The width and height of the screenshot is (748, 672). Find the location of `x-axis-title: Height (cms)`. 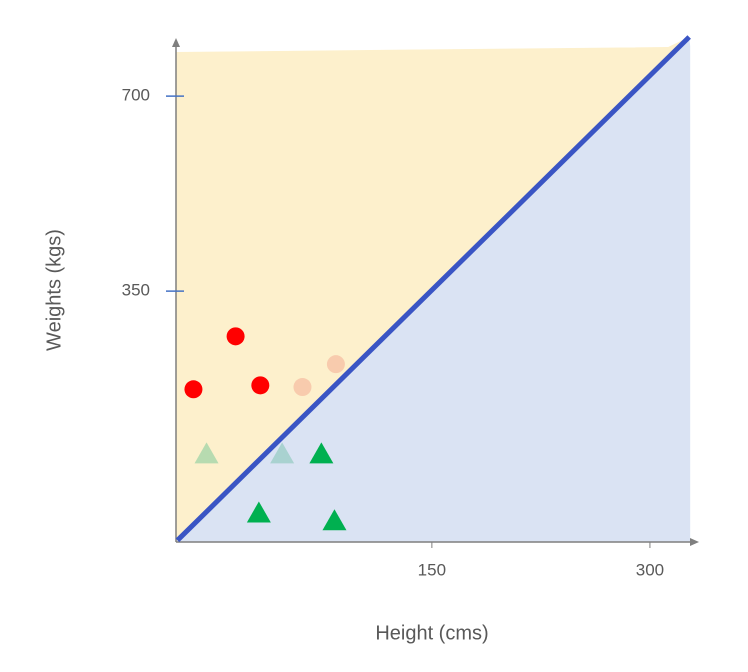

x-axis-title: Height (cms) is located at coordinates (431, 633).